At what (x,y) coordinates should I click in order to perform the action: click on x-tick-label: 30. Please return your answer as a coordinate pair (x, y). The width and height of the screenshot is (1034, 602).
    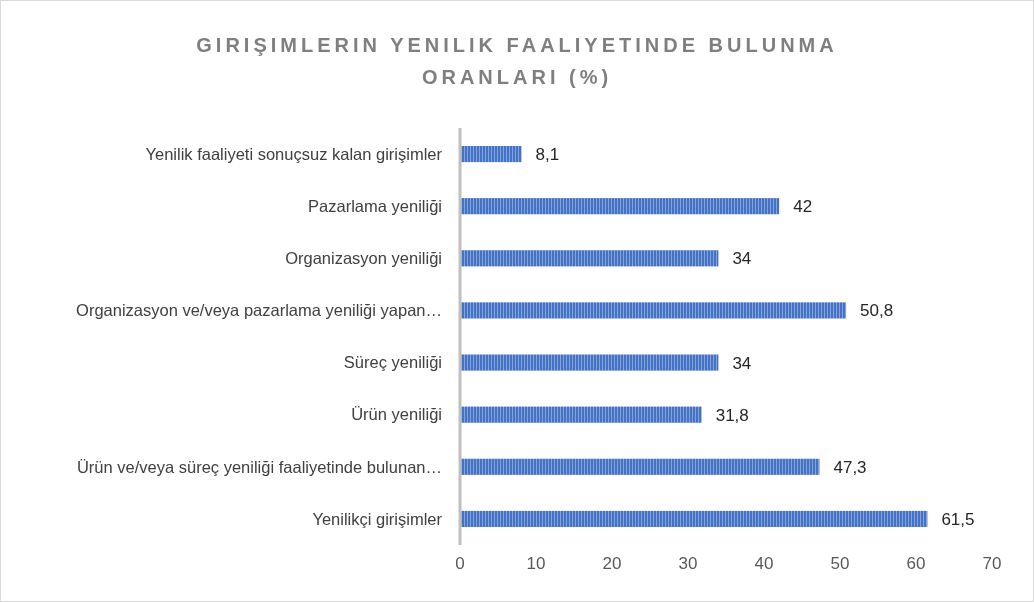
    Looking at the image, I should click on (688, 563).